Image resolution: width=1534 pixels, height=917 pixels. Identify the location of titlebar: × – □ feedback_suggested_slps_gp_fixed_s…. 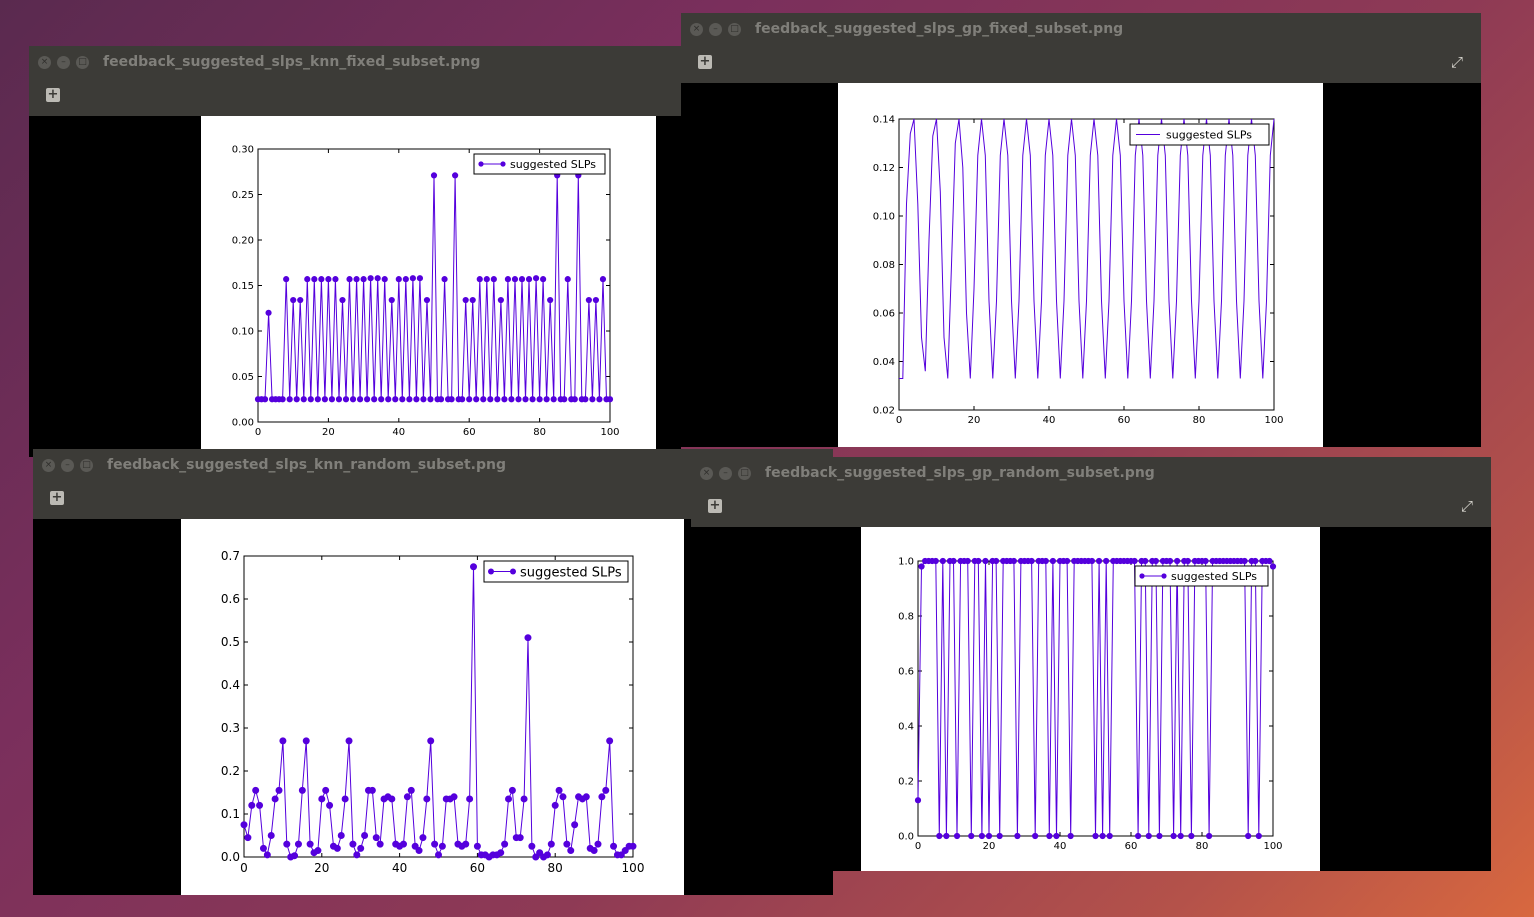
(1081, 29).